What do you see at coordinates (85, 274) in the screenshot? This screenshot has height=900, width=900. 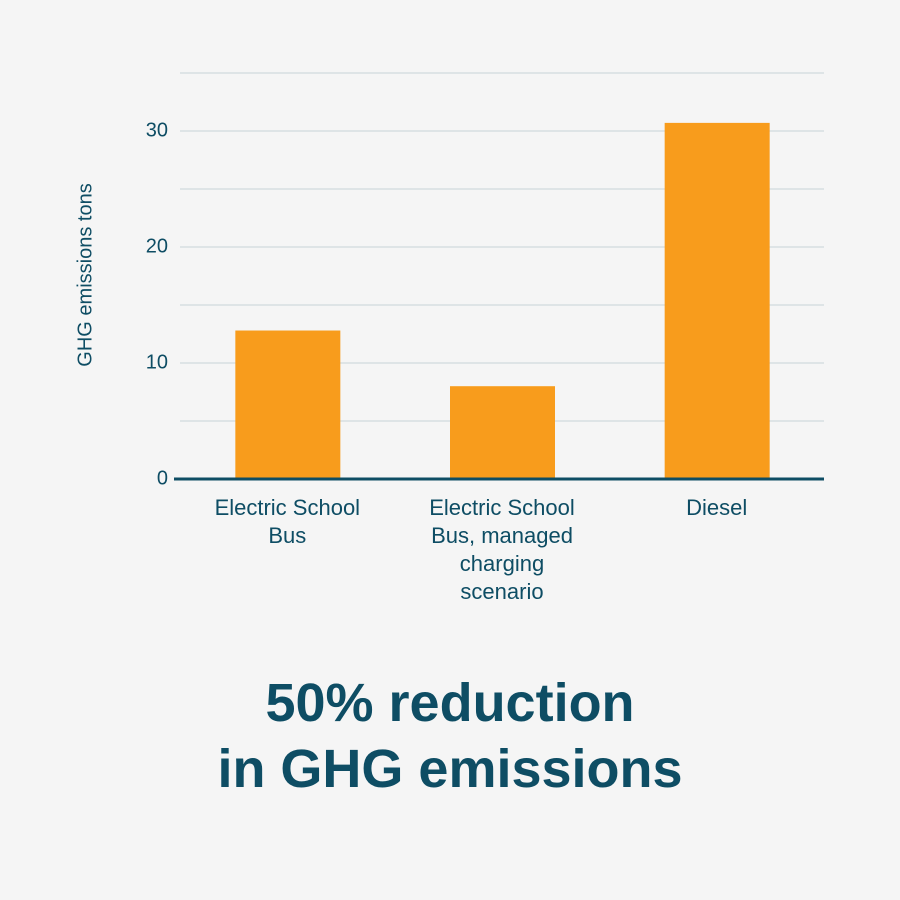 I see `y-axis-label: GHG emissions tons` at bounding box center [85, 274].